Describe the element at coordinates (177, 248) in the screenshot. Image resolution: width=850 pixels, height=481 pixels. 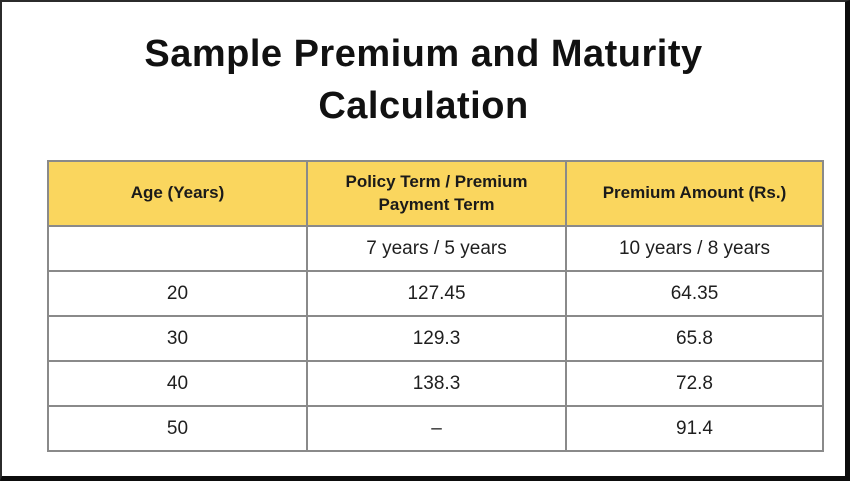
I see `subheader-age-cell` at that location.